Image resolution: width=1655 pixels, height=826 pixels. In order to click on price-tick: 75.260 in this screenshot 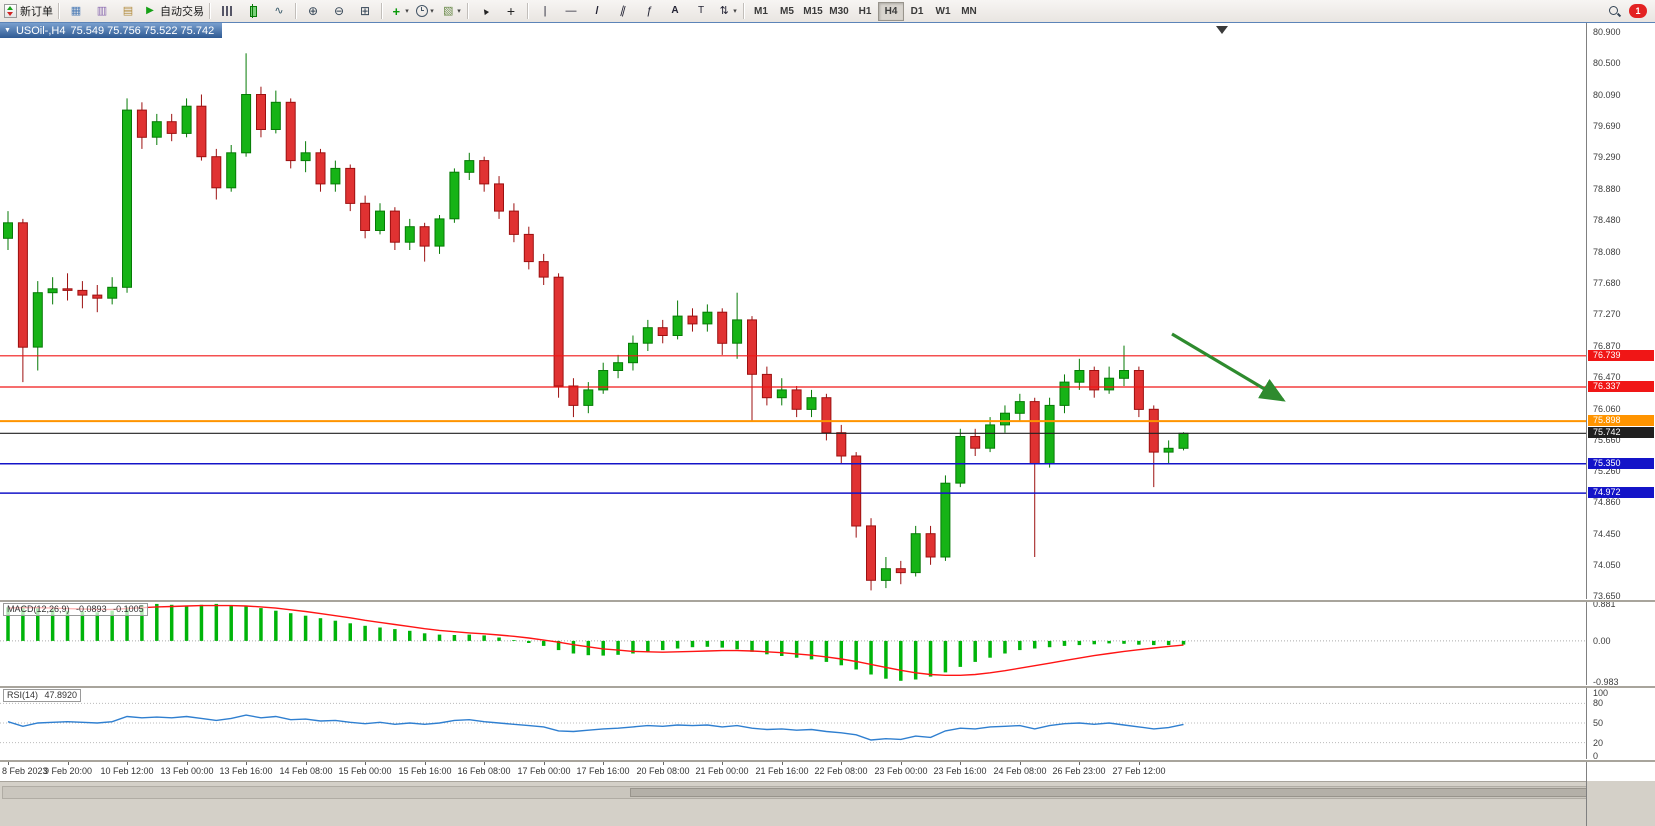, I will do `click(1607, 471)`.